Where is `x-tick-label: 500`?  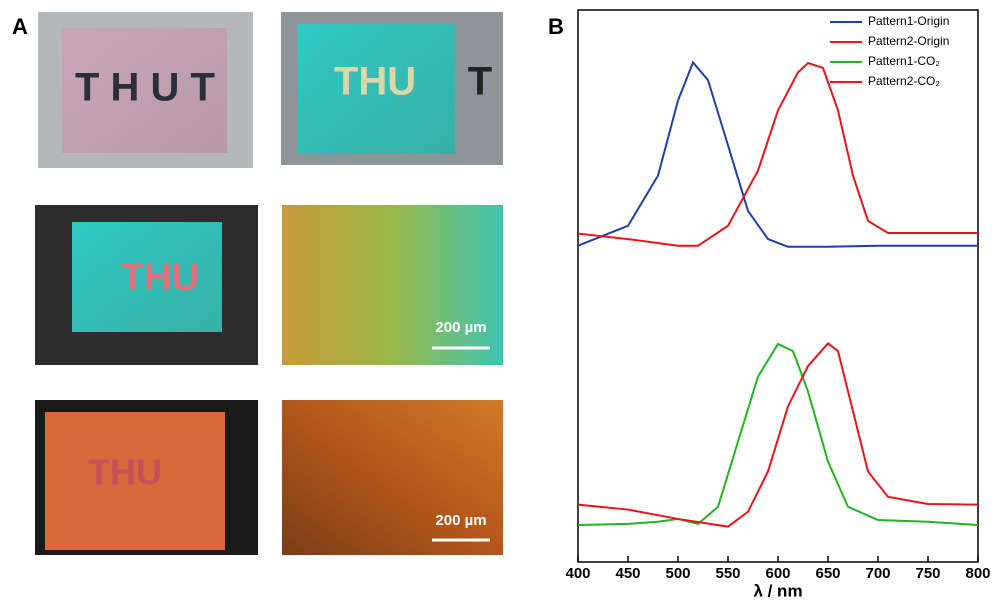 x-tick-label: 500 is located at coordinates (677, 573).